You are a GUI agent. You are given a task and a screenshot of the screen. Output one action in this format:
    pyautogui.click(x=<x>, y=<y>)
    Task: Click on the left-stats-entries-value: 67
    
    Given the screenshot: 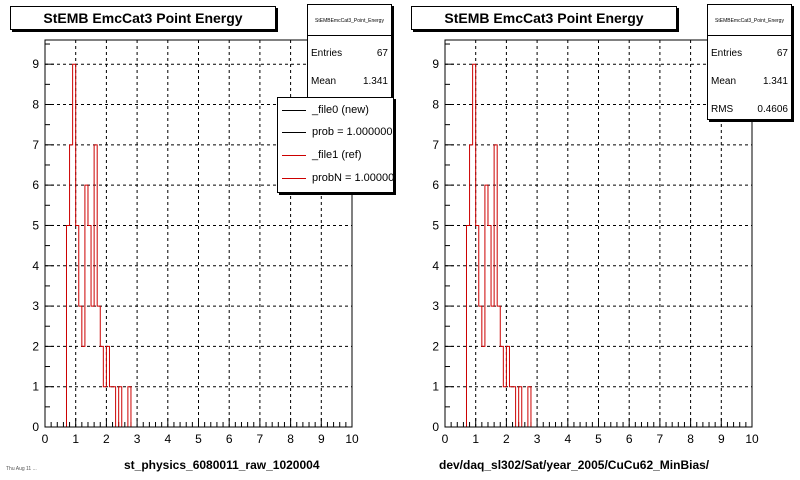 What is the action you would take?
    pyautogui.click(x=382, y=53)
    